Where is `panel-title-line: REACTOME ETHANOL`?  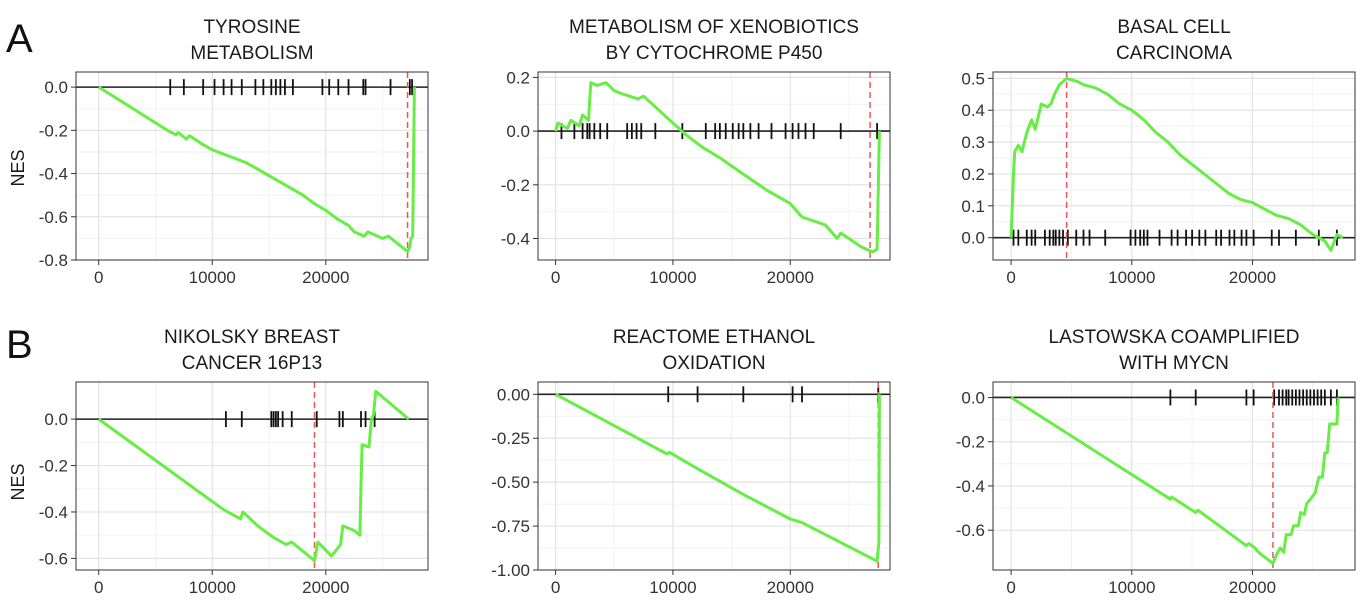
panel-title-line: REACTOME ETHANOL is located at coordinates (714, 337).